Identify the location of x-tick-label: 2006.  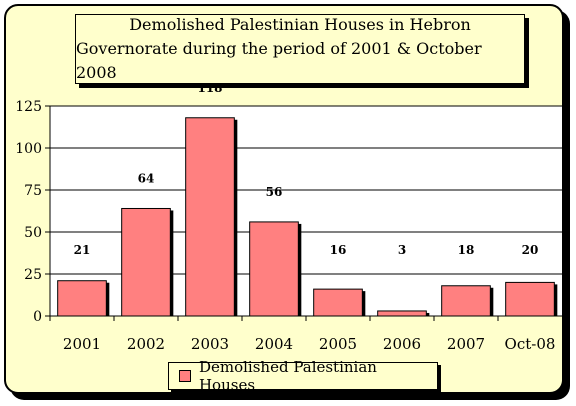
(402, 344).